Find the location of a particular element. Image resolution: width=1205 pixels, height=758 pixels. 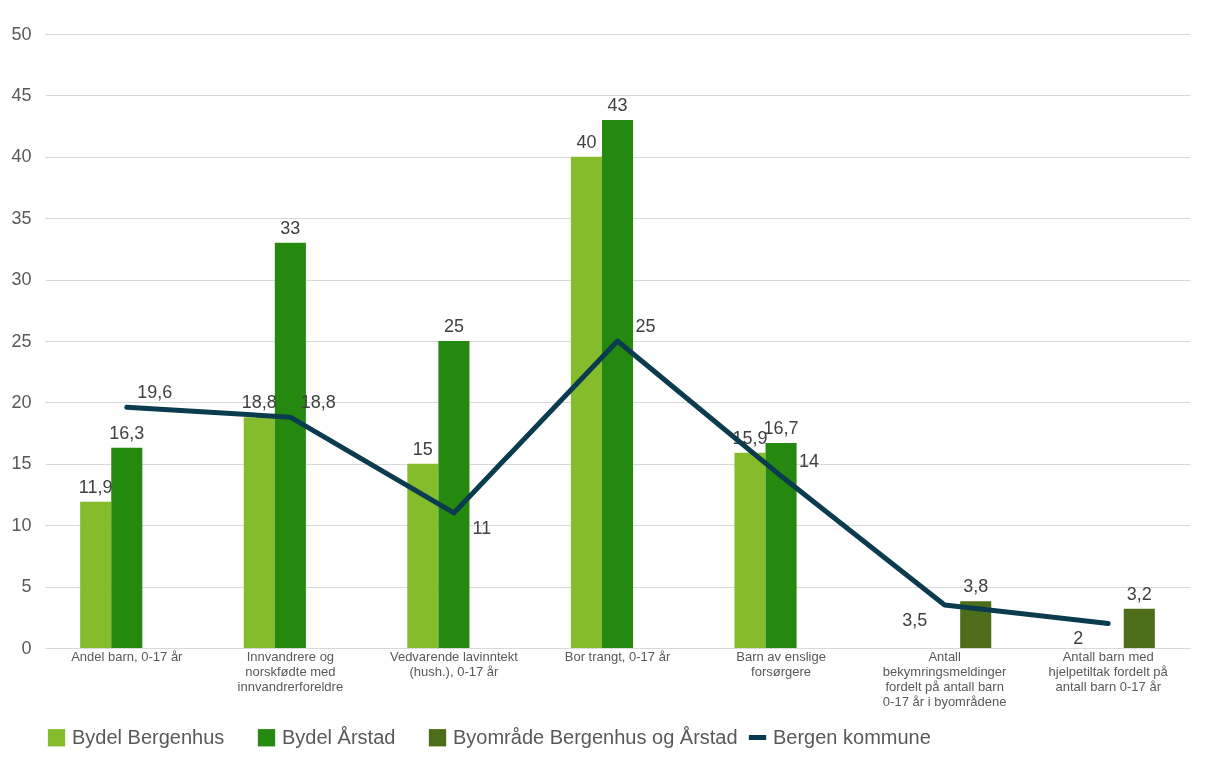

y-tick-label: 20 is located at coordinates (21, 401).